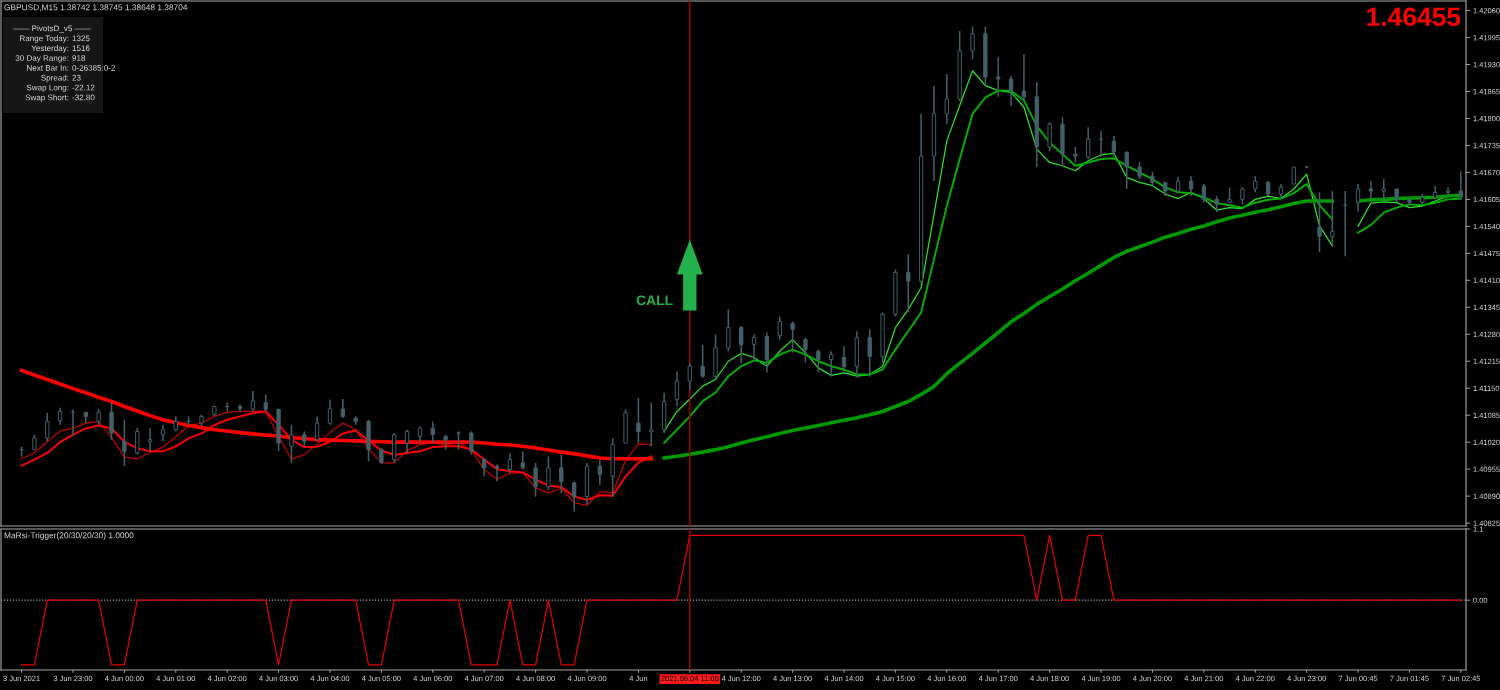 The image size is (1500, 690). What do you see at coordinates (81, 48) in the screenshot?
I see `annotation: 1516` at bounding box center [81, 48].